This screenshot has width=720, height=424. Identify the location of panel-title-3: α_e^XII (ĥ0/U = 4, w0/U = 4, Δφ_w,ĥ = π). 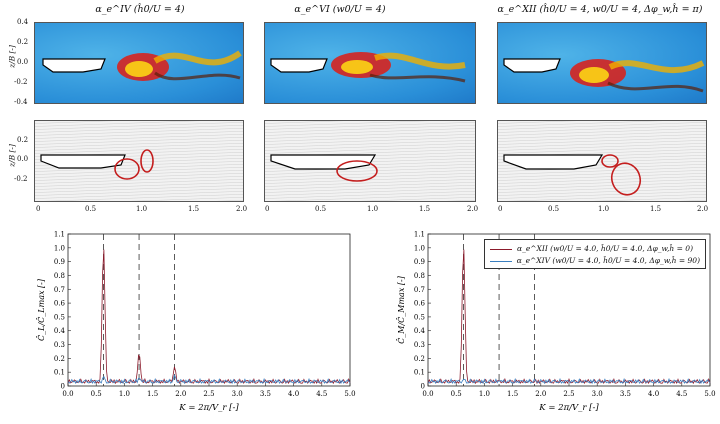
(600, 9).